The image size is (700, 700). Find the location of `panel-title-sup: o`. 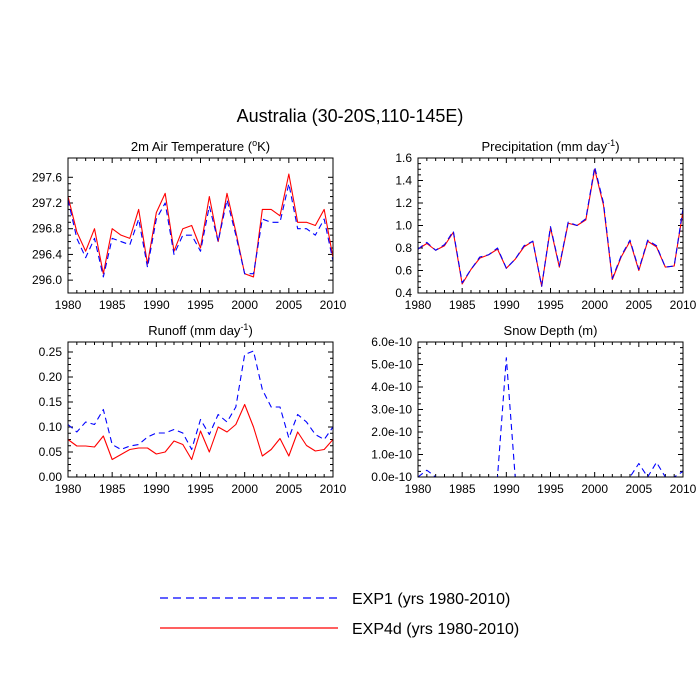

panel-title-sup: o is located at coordinates (254, 143).